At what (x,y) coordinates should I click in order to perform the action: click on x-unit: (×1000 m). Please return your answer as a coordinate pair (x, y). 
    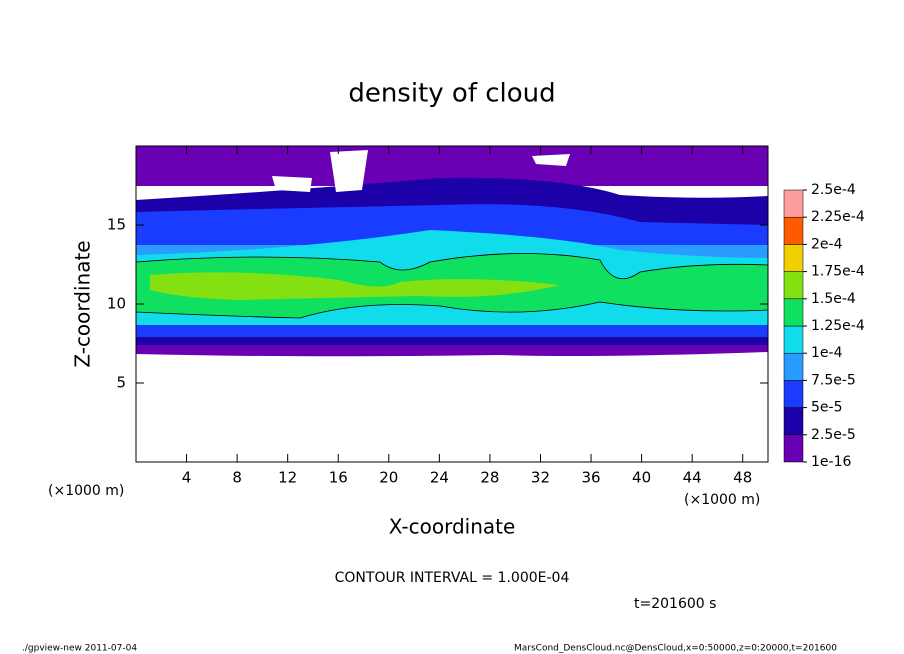
    Looking at the image, I should click on (722, 500).